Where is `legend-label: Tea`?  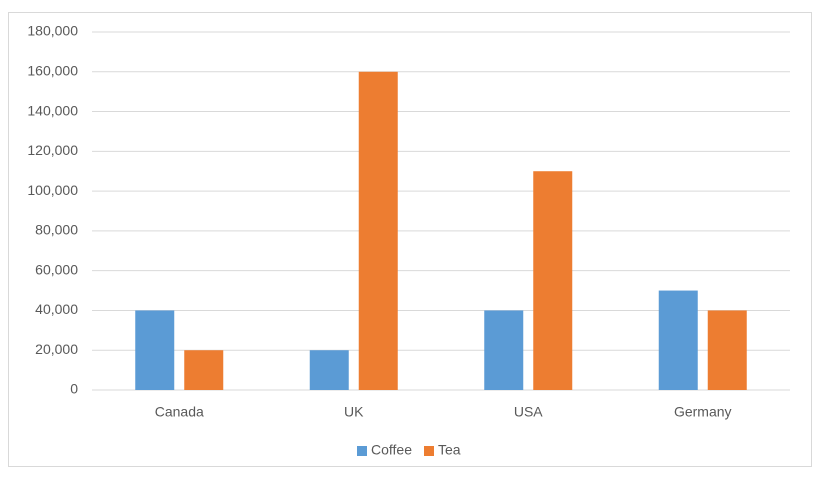
legend-label: Tea is located at coordinates (449, 450).